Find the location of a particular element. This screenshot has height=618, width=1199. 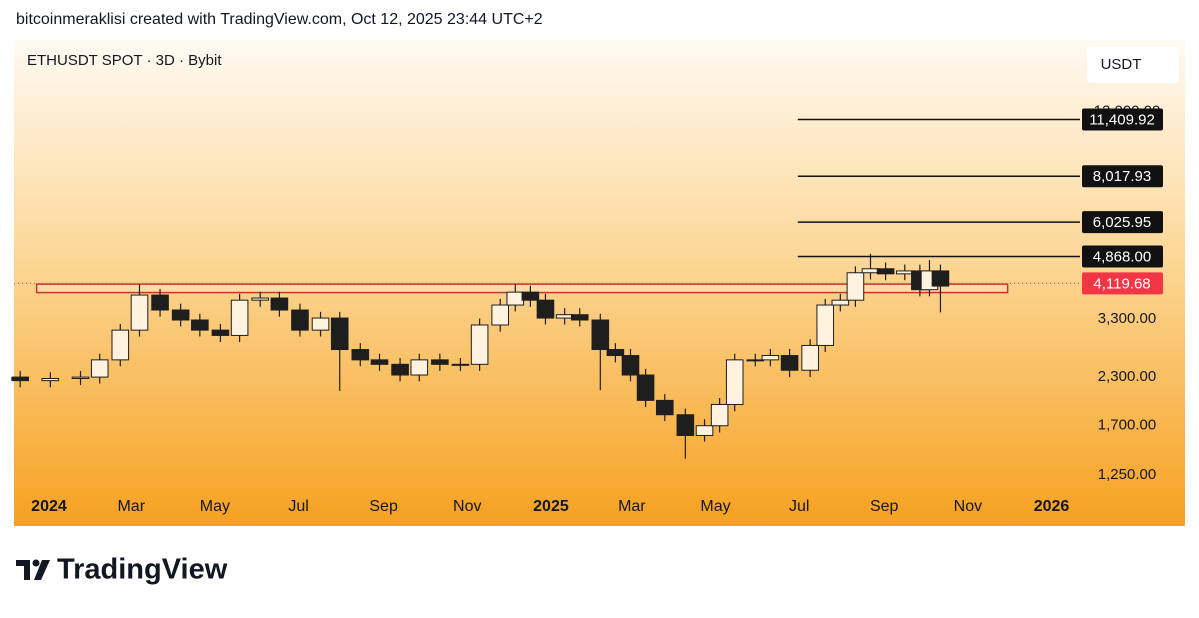

last-price-label: 4,119.68 is located at coordinates (1121, 283).